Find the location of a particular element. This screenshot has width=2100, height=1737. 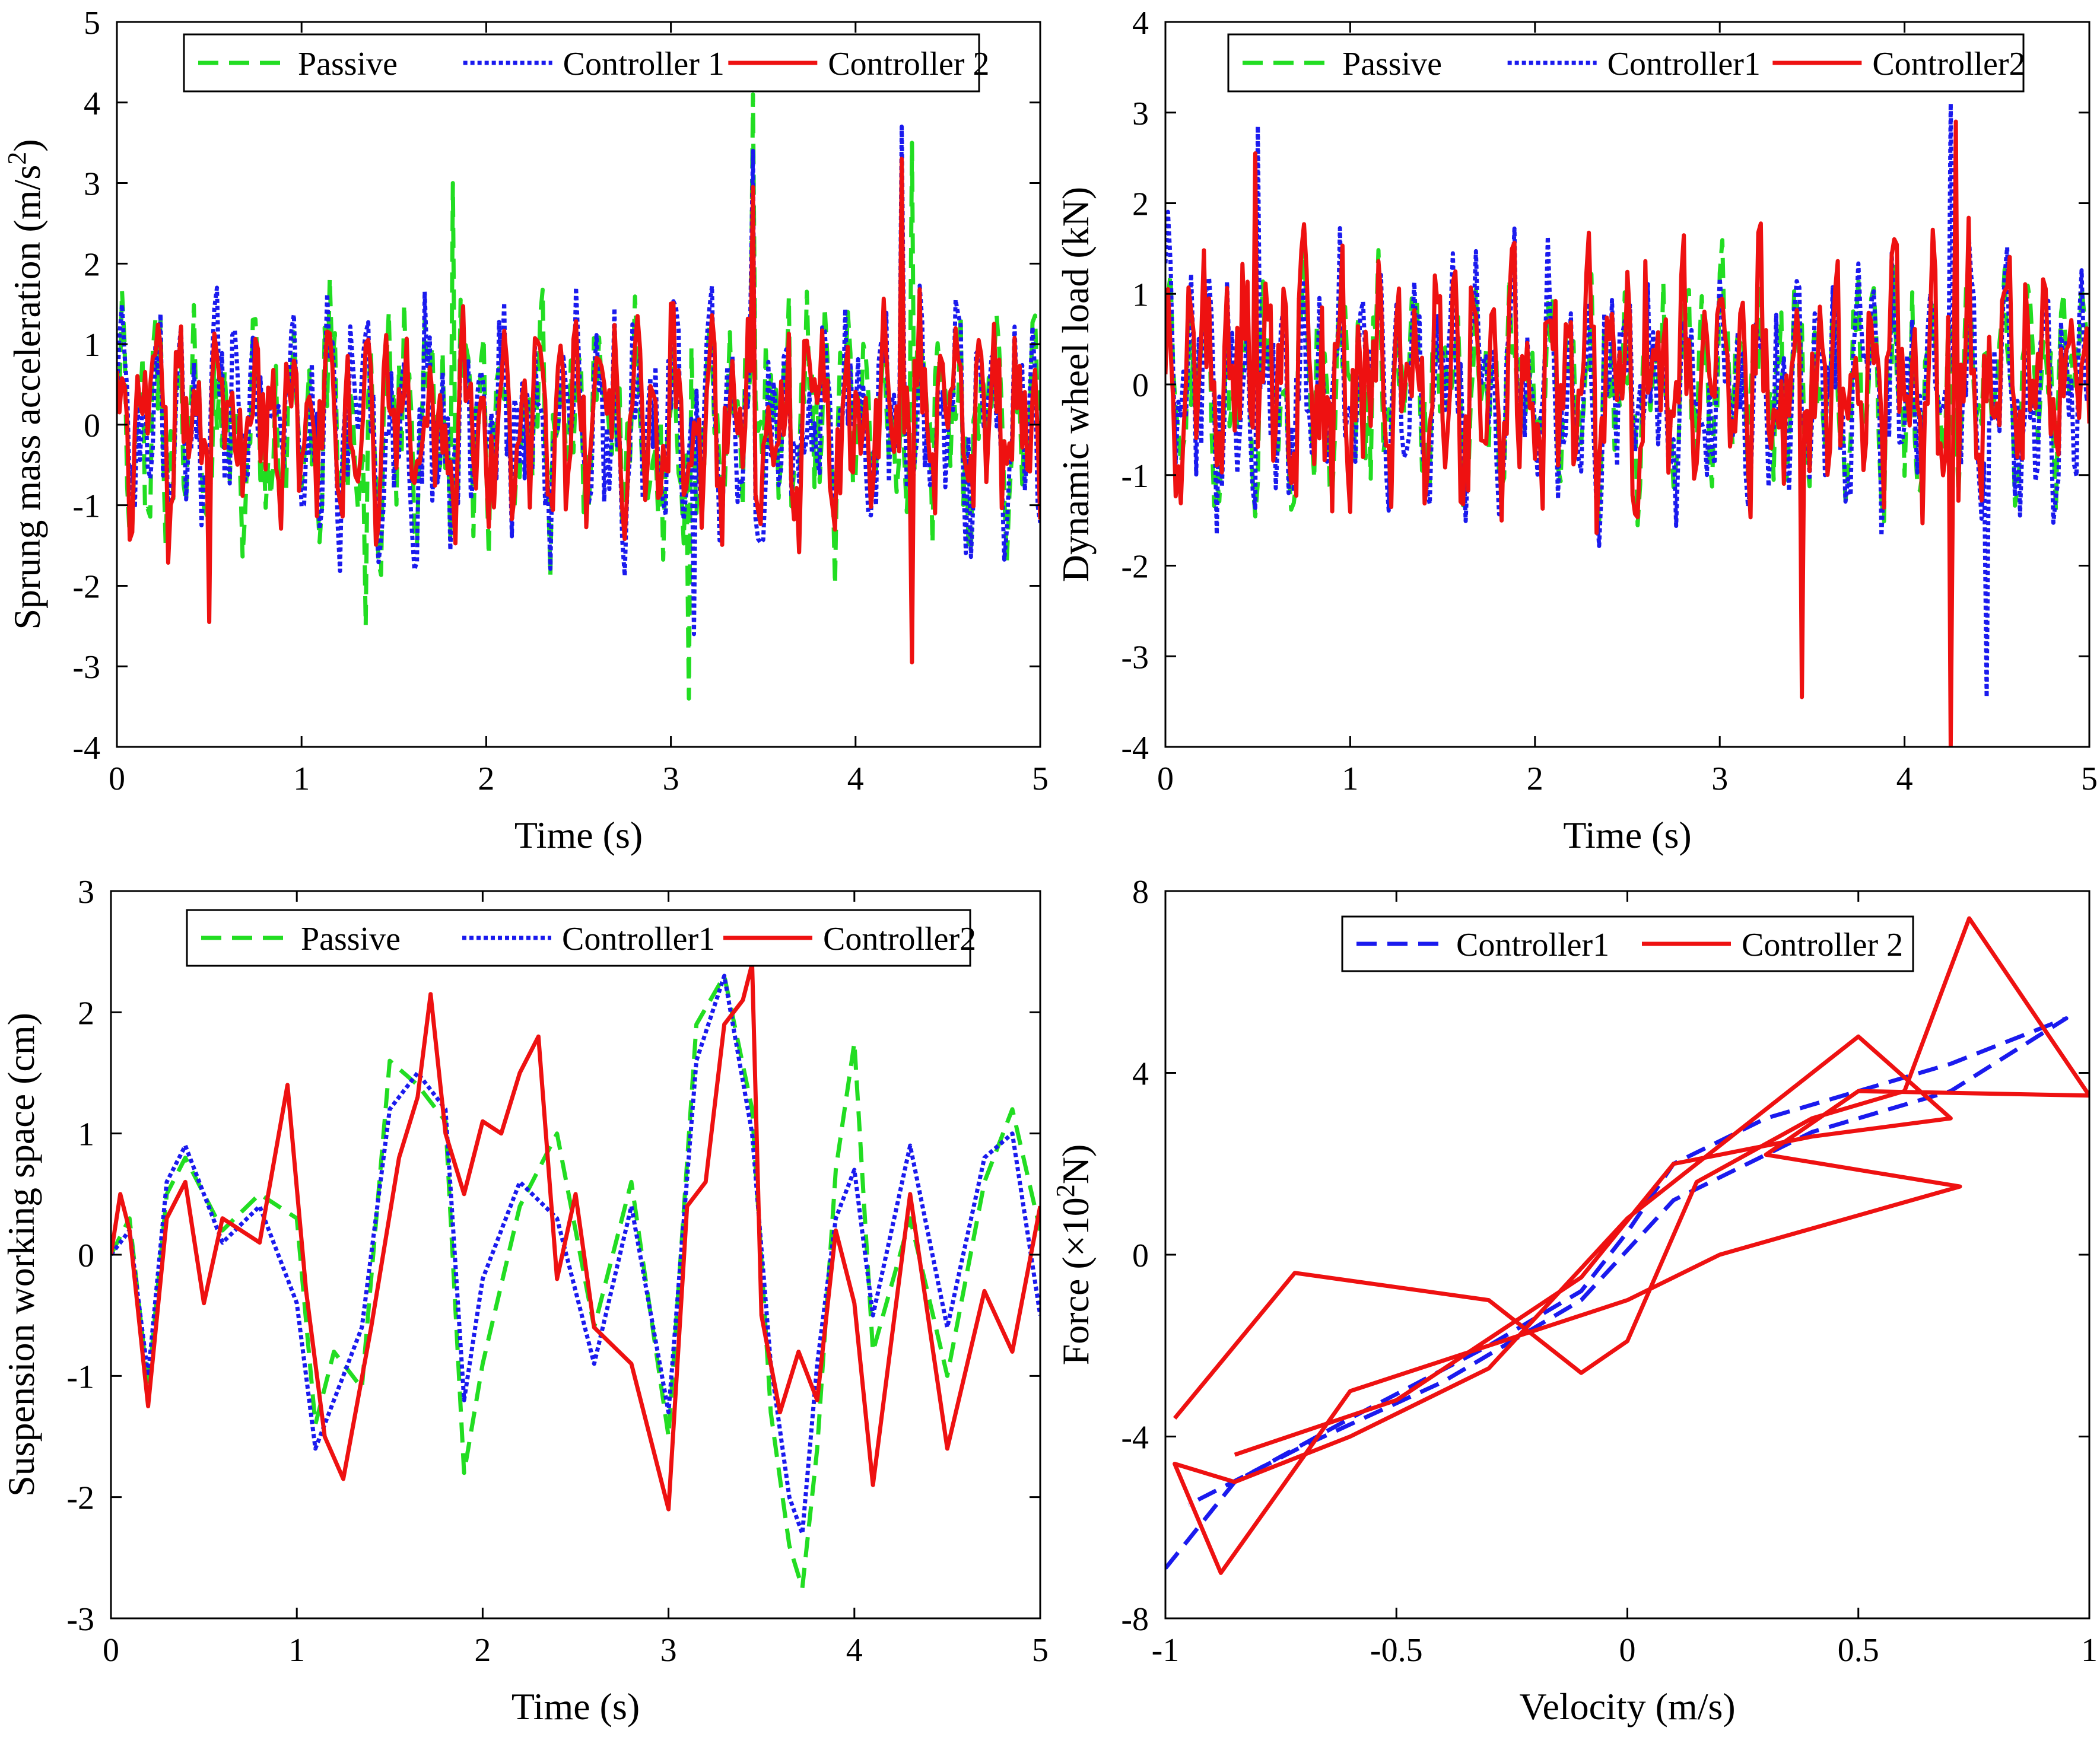

x-tick-label-d: 1 is located at coordinates (2089, 1650).